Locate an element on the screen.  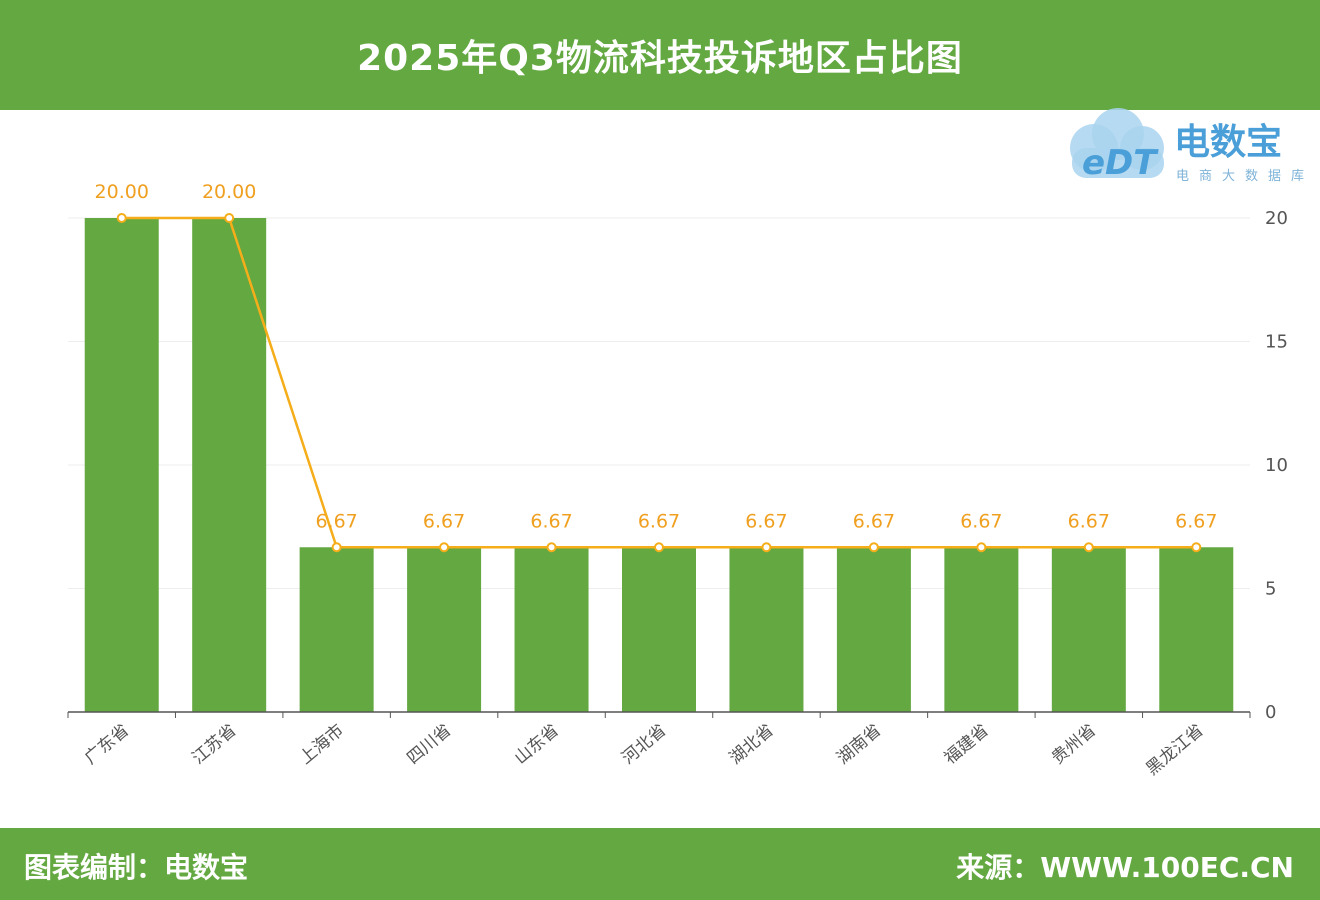
x-category-label: 上海市 is located at coordinates (322, 745).